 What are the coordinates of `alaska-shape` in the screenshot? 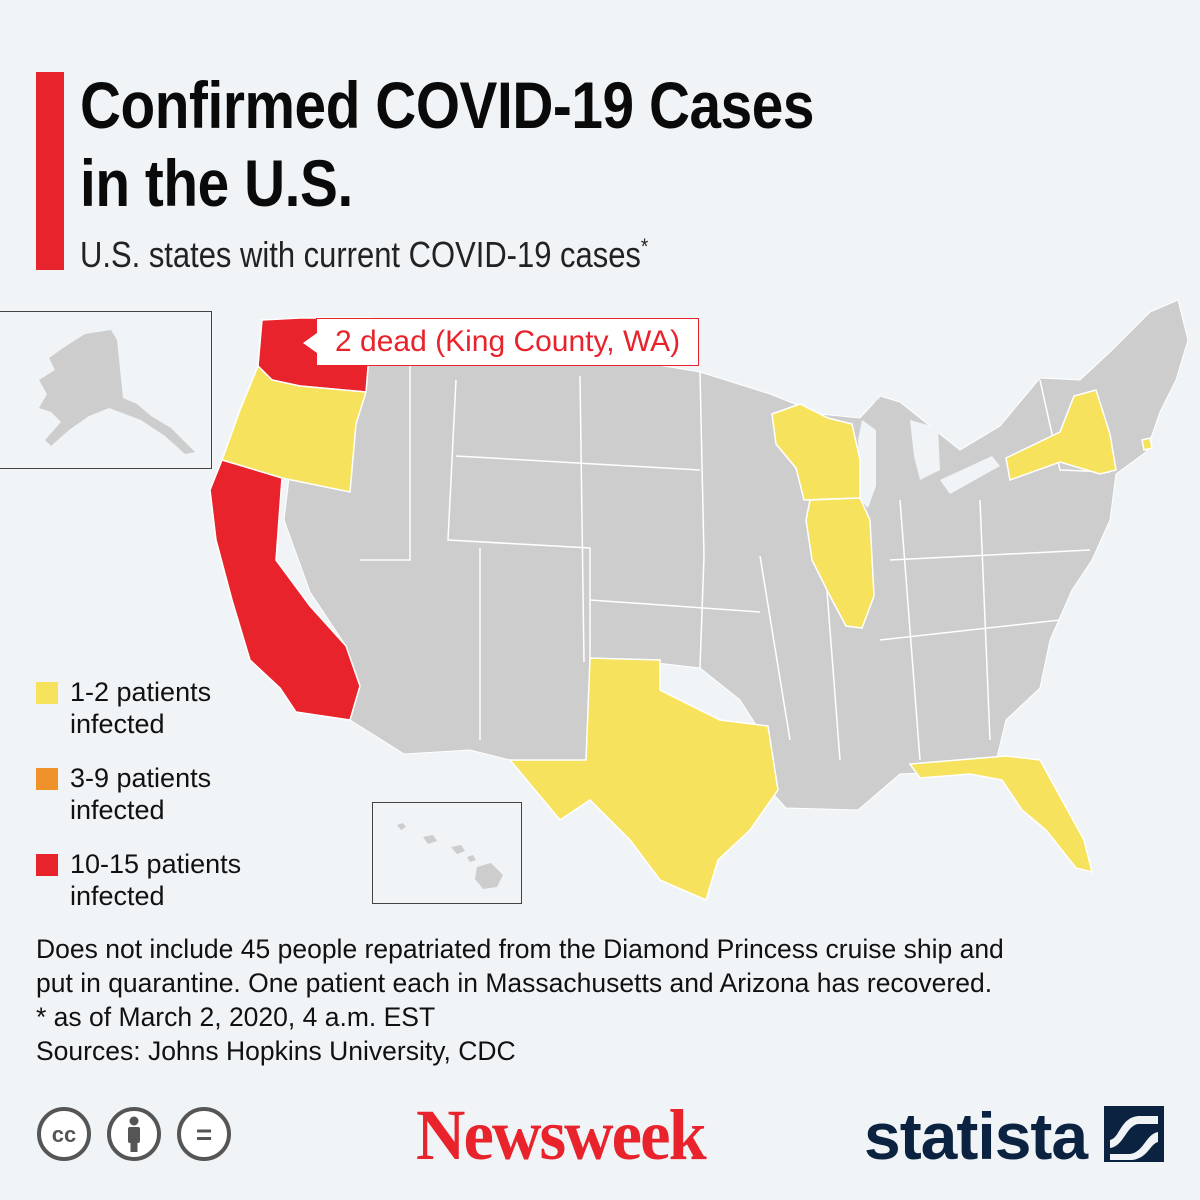 It's located at (117, 392).